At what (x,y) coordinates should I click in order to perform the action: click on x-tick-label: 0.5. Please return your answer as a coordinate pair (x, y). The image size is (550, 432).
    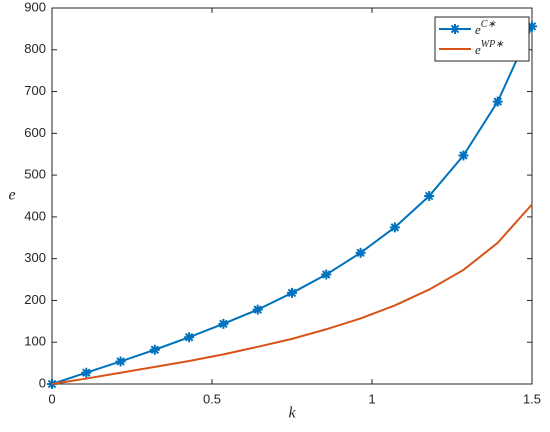
    Looking at the image, I should click on (212, 398).